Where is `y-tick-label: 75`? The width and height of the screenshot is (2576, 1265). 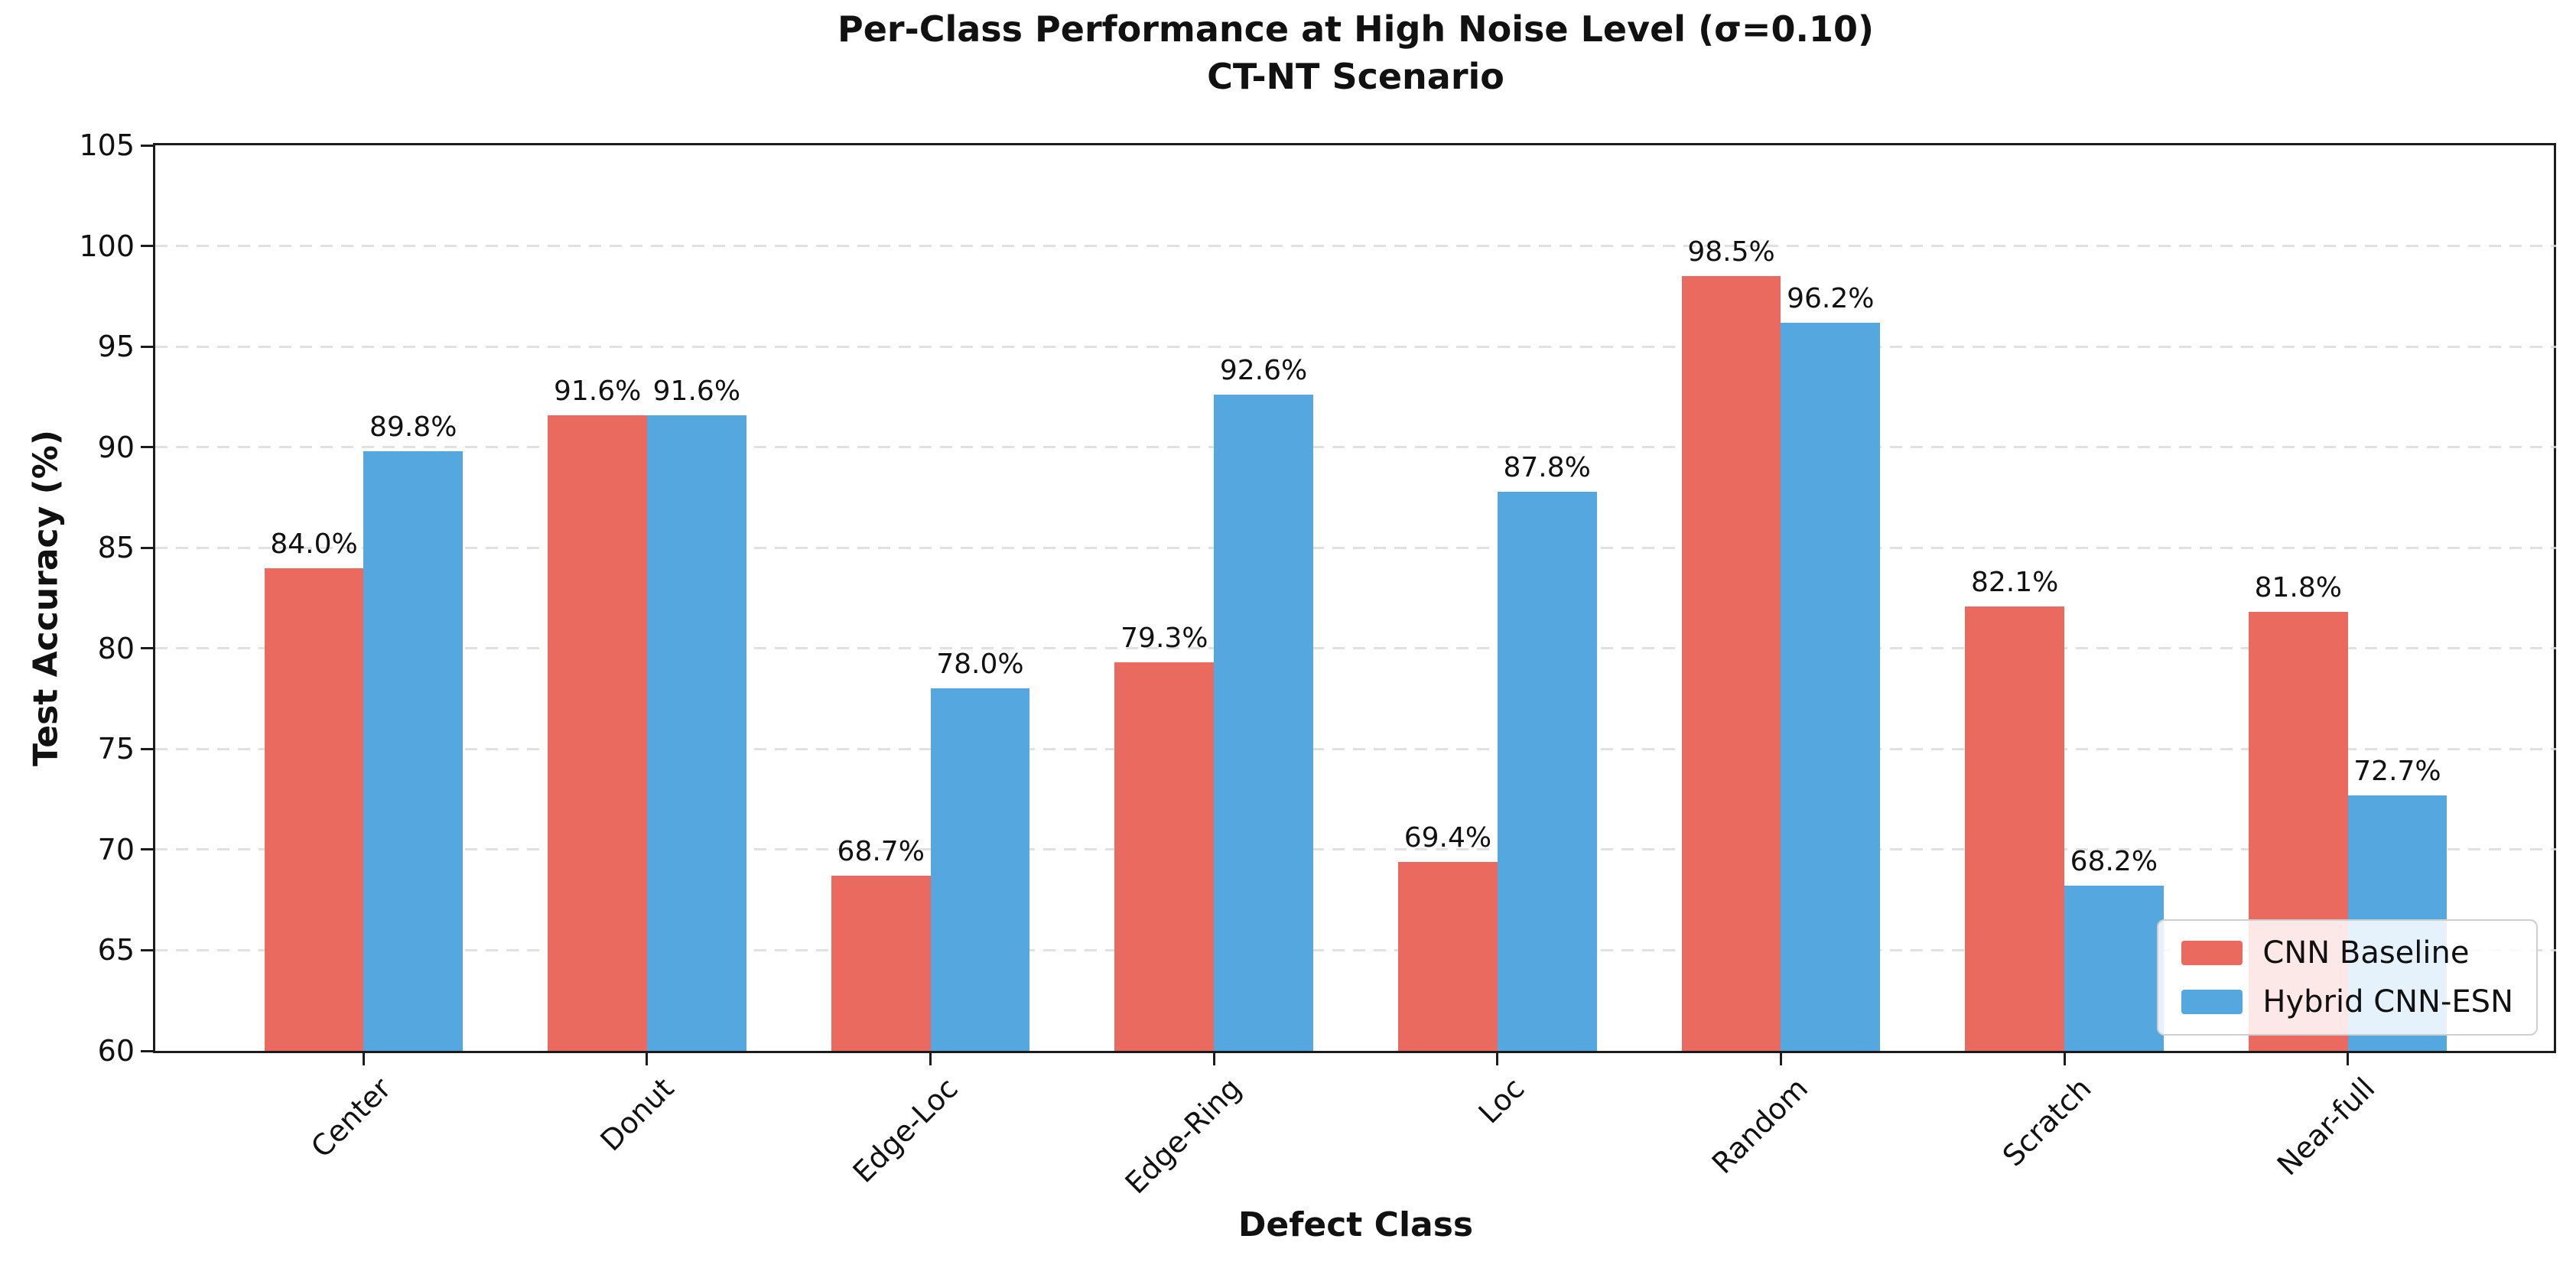
y-tick-label: 75 is located at coordinates (116, 749).